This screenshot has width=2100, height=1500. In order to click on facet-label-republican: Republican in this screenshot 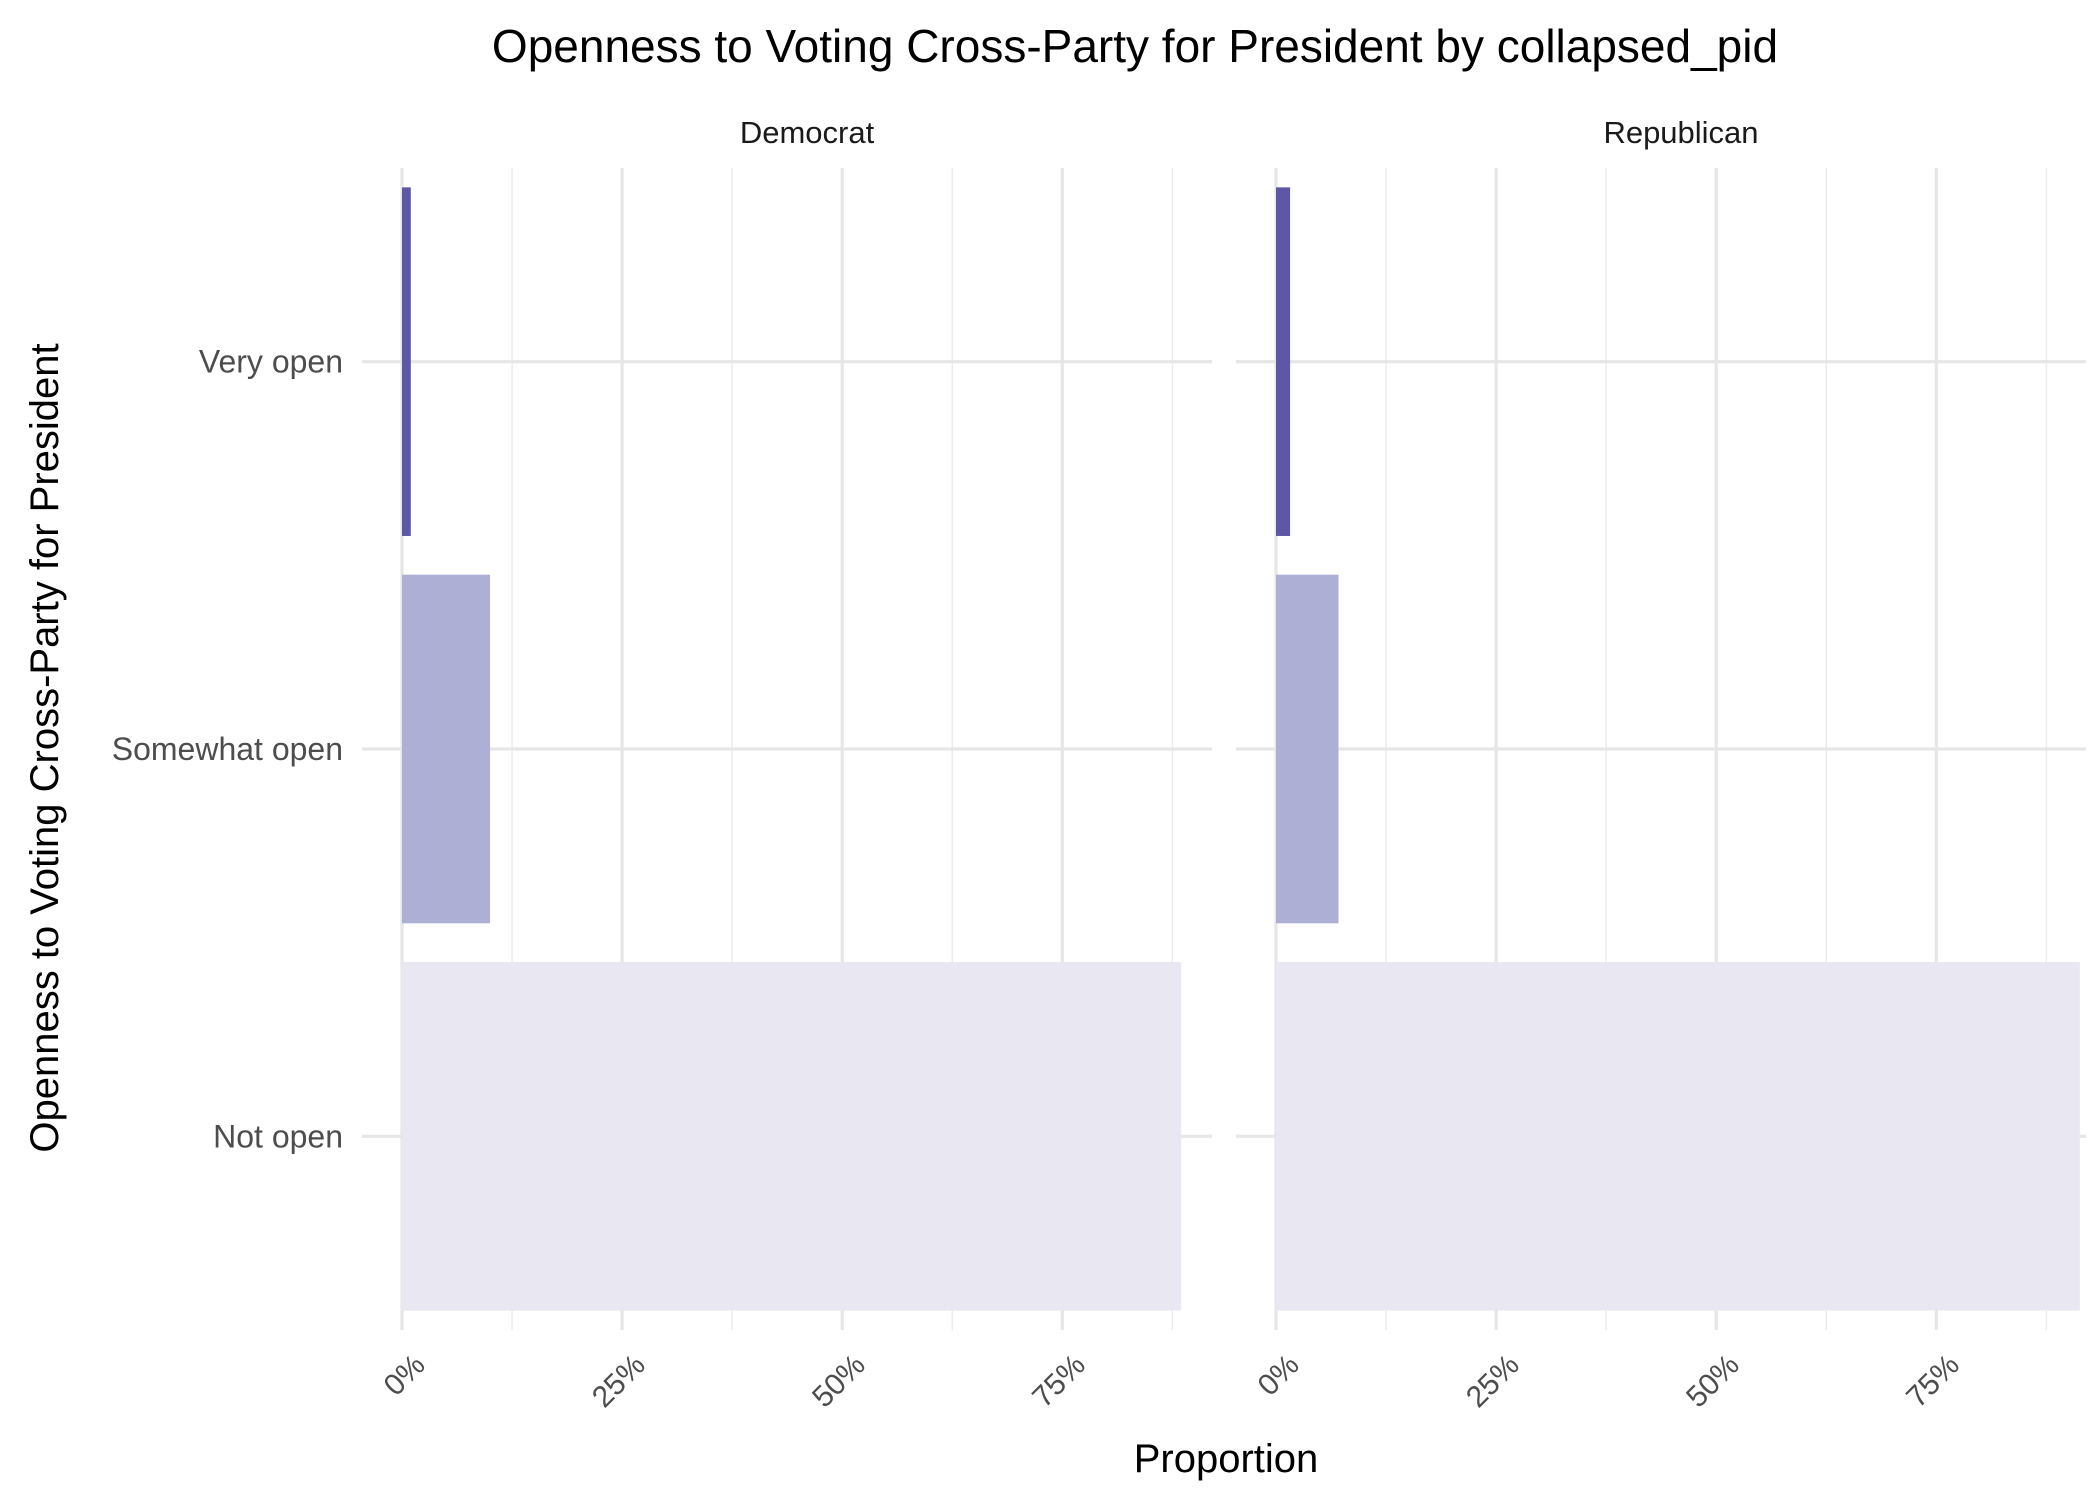, I will do `click(1680, 132)`.